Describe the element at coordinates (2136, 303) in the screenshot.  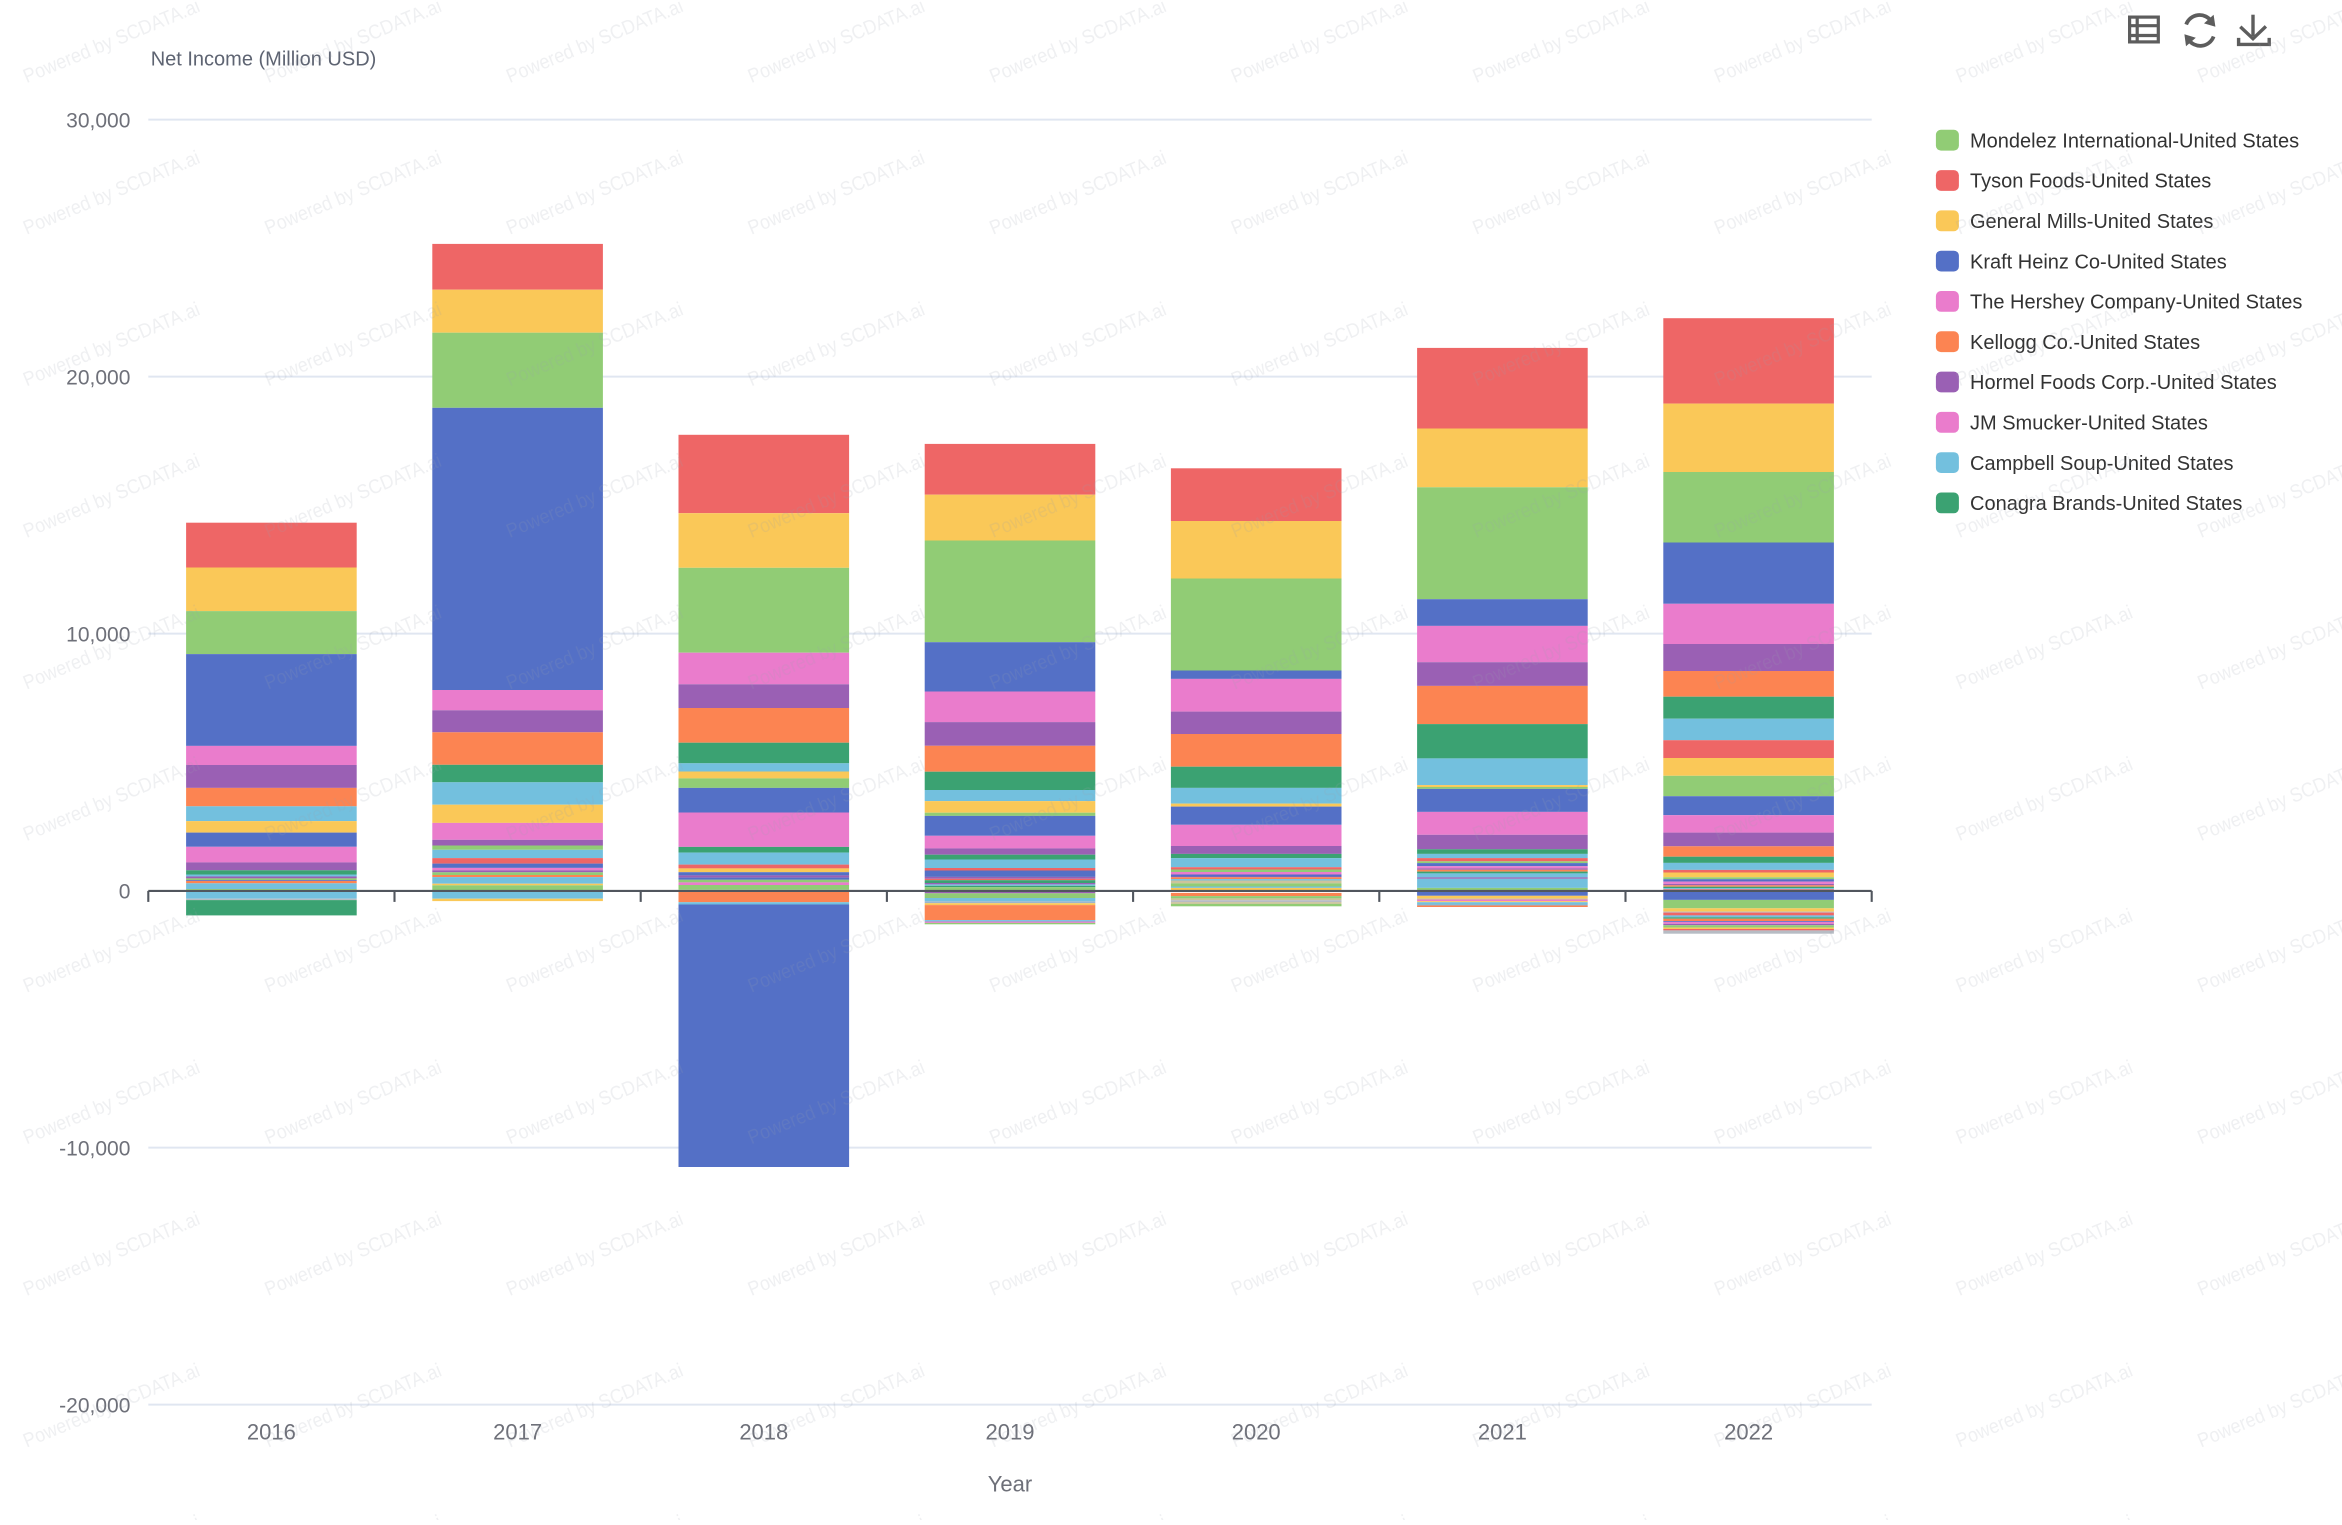
I see `svg-text:The Hershey Company-United Sta: The Hershey Company-United States` at that location.